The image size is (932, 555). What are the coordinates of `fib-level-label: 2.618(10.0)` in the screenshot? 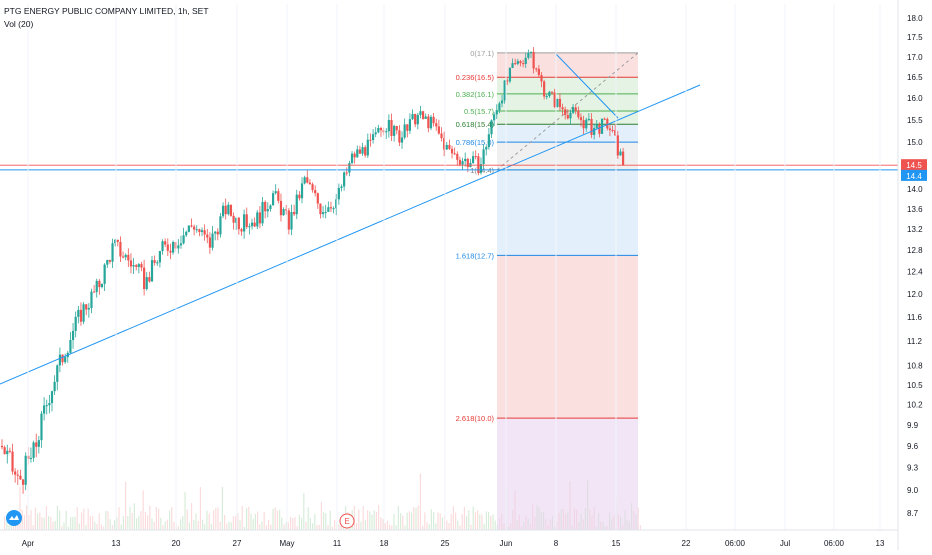 It's located at (475, 418).